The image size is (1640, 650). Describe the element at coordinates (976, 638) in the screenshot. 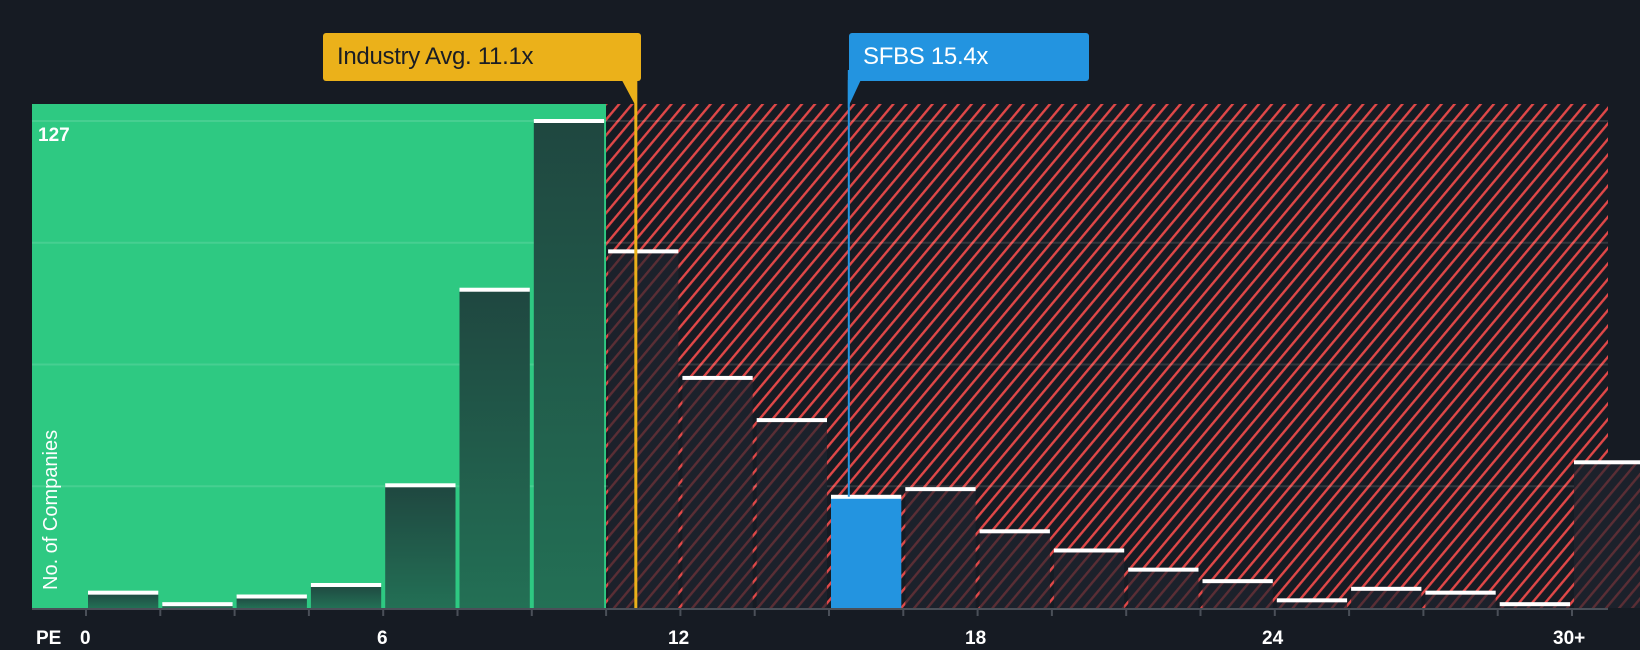

I see `x-tick-18: 18` at that location.